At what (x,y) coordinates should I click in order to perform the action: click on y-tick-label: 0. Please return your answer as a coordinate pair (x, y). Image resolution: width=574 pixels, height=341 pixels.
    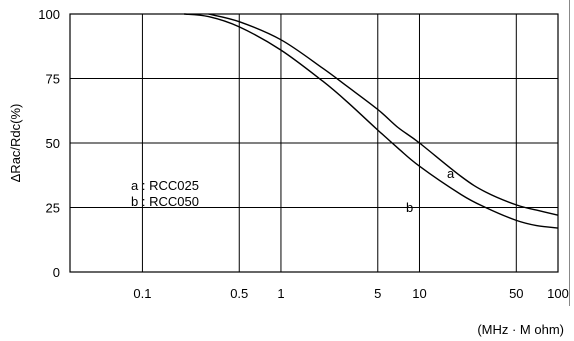
    Looking at the image, I should click on (56, 272).